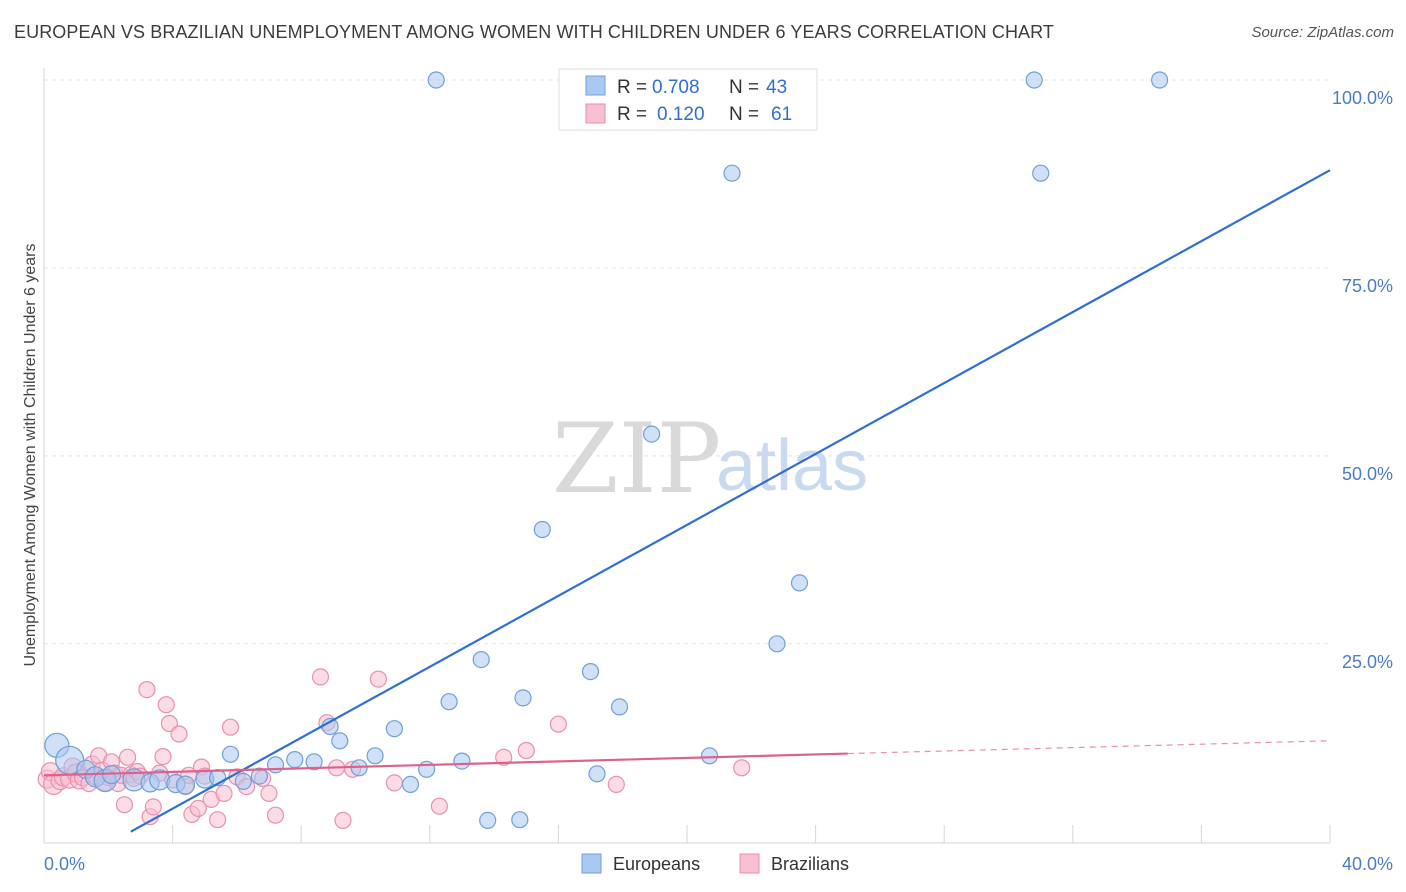 The image size is (1406, 892). Describe the element at coordinates (744, 114) in the screenshot. I see `brazilians-n-label: N =` at that location.